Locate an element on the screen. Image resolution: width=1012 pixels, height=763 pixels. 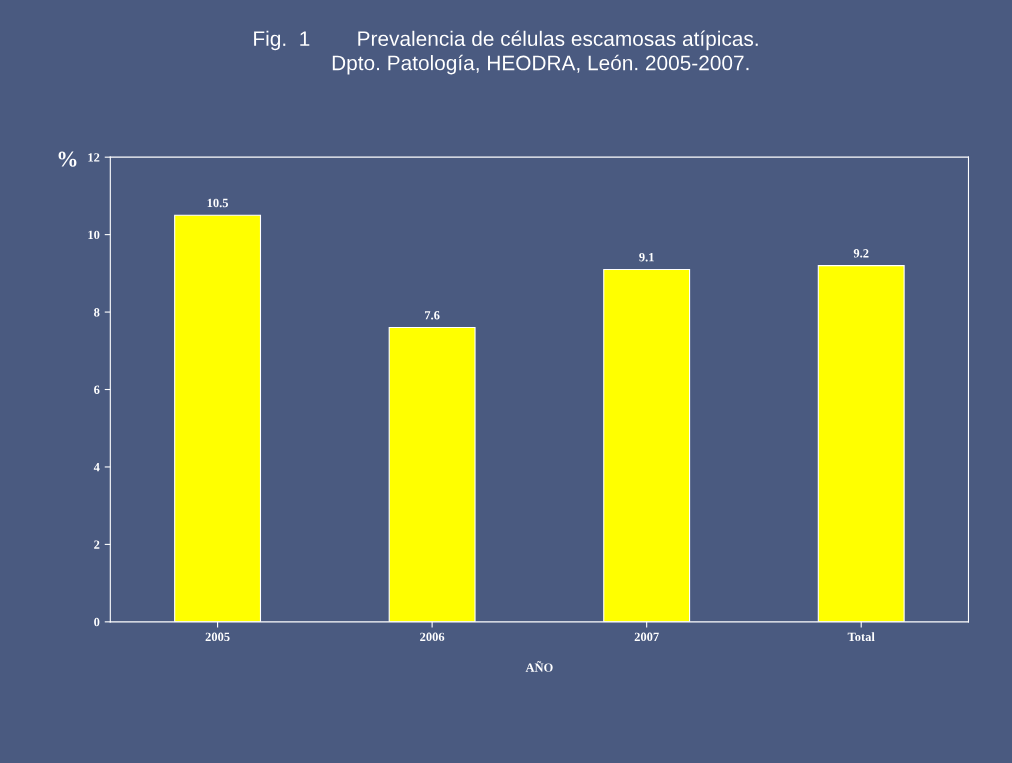
x-tick-label: 2005 is located at coordinates (217, 637).